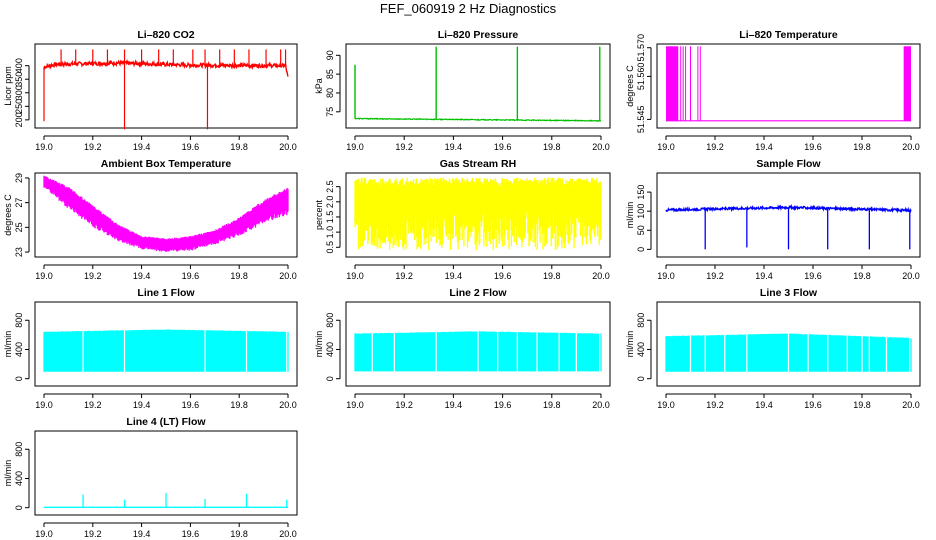  I want to click on y-tick-label: 200, so click(19, 119).